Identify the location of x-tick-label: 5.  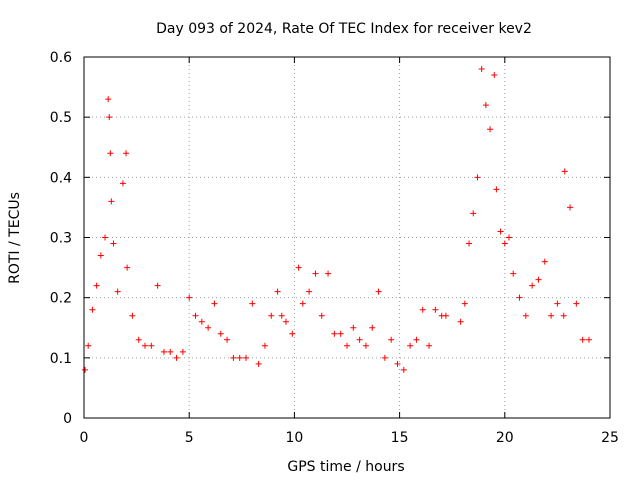
(189, 438).